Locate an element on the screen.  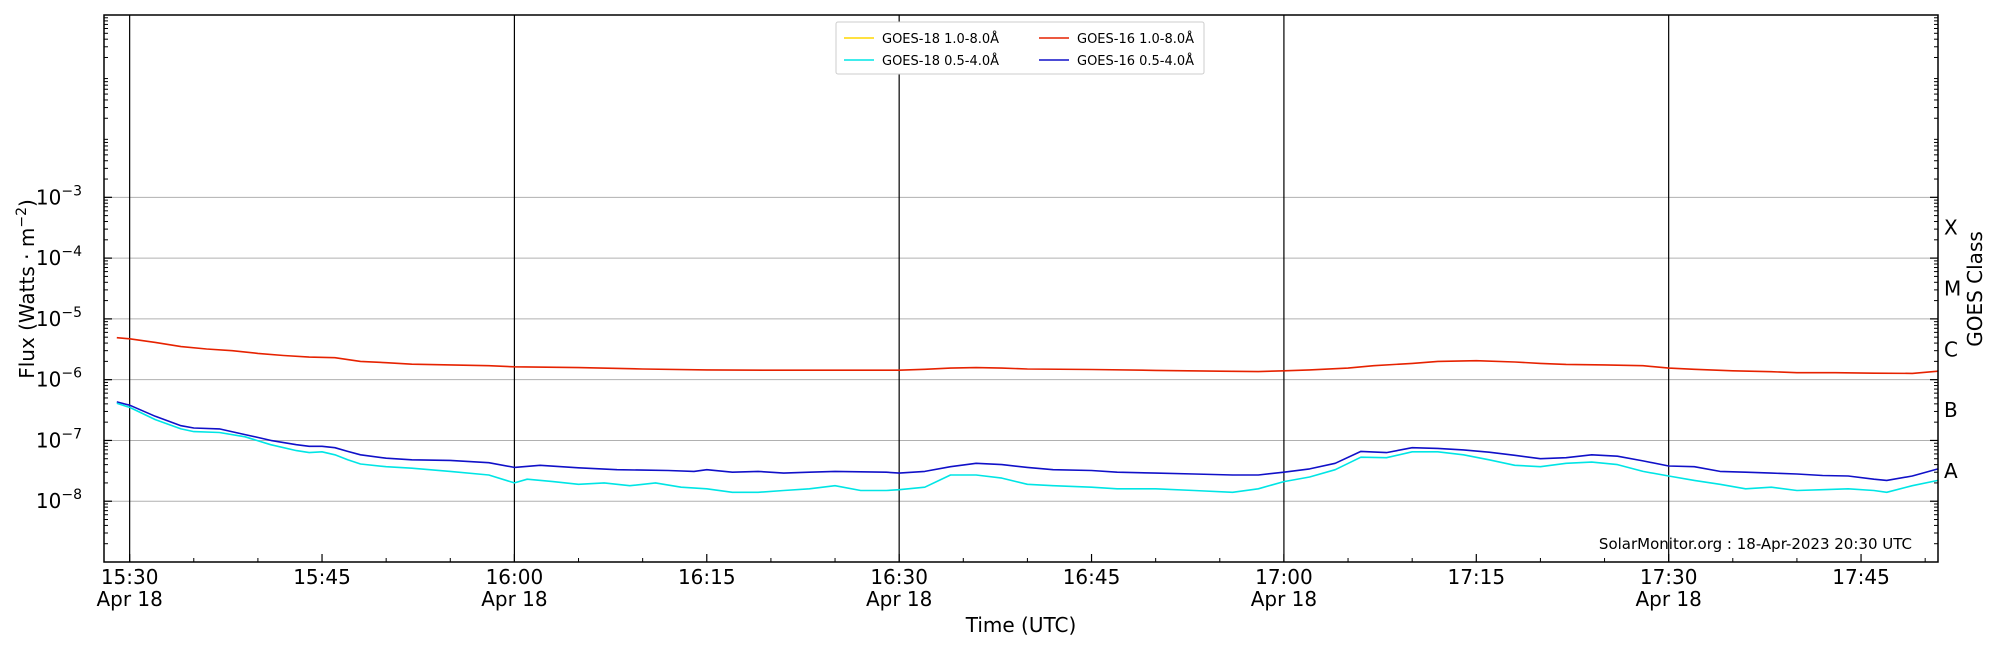
x-tick-label-3: 16:15 is located at coordinates (707, 577).